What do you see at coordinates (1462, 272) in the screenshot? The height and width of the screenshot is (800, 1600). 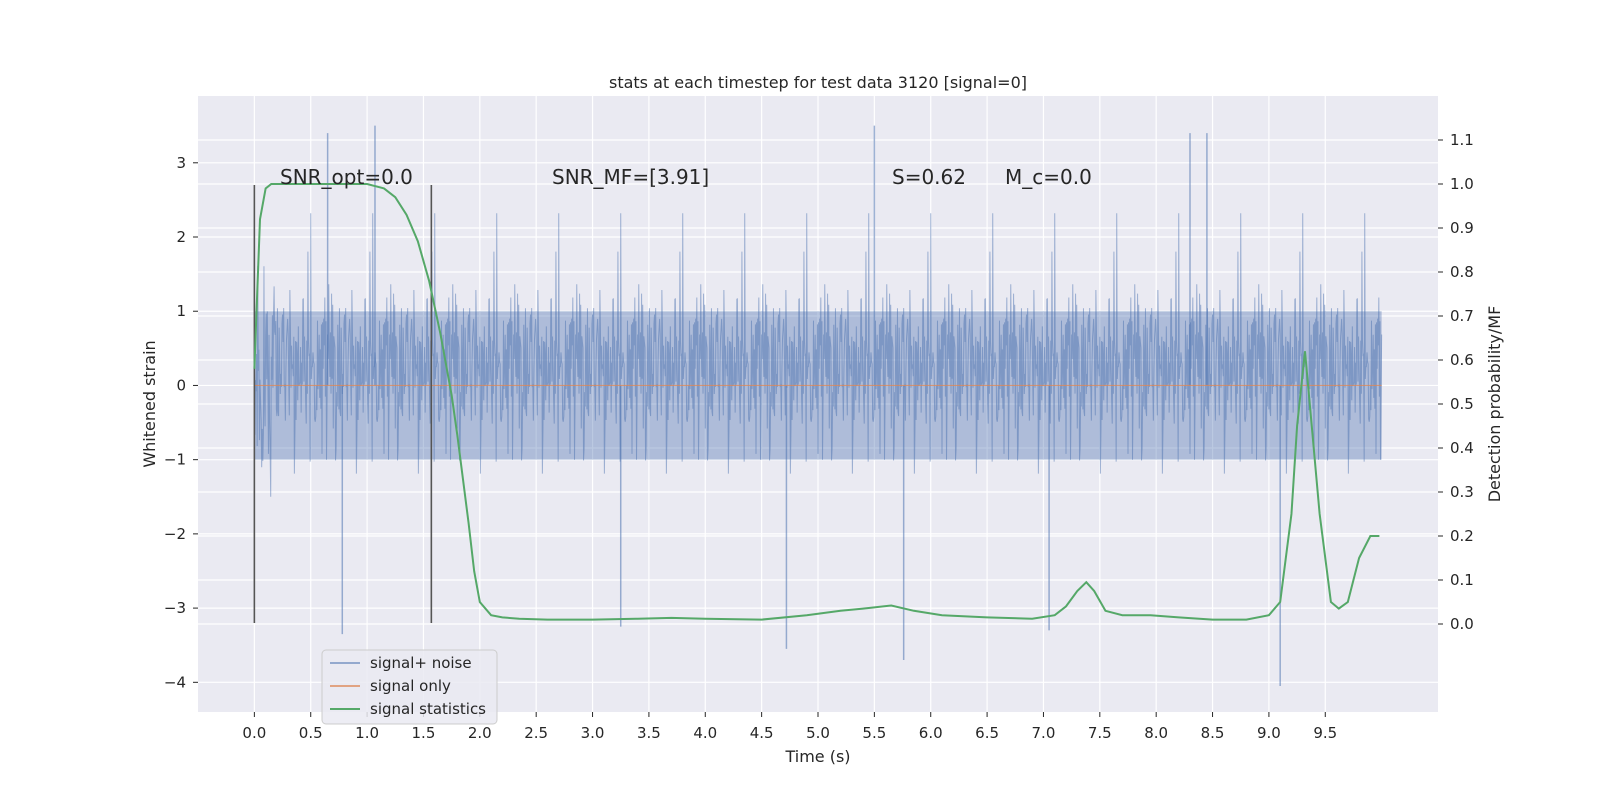 I see `y2-tick-label: 0.8` at bounding box center [1462, 272].